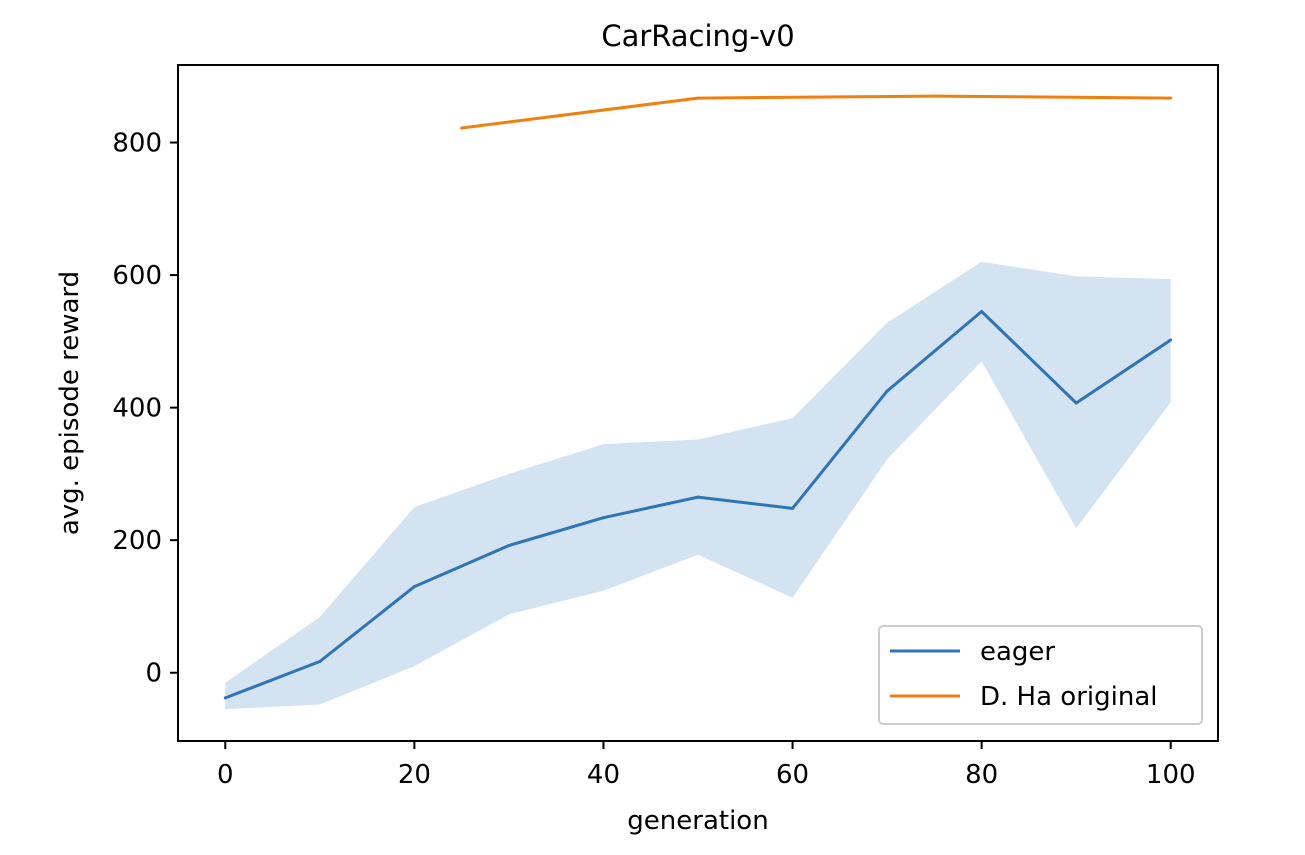 The width and height of the screenshot is (1305, 855). I want to click on y-tick-label: 400, so click(137, 409).